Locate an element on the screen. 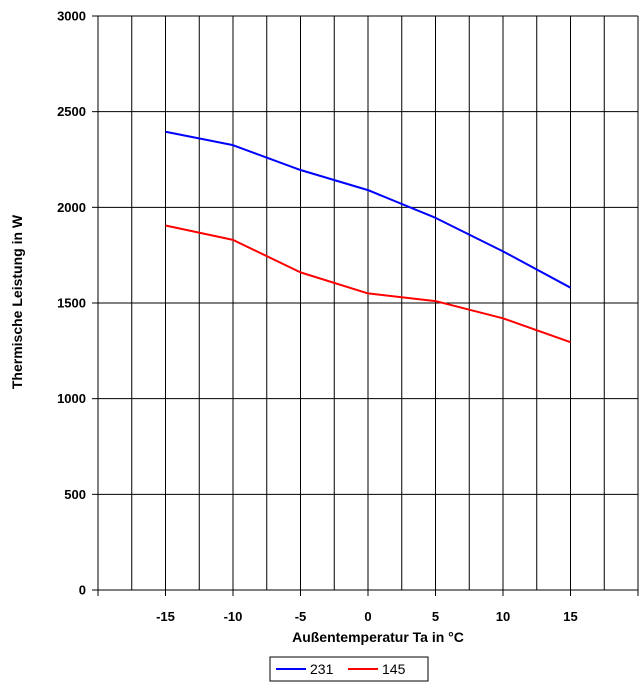  x-tick-label: 10 is located at coordinates (503, 616).